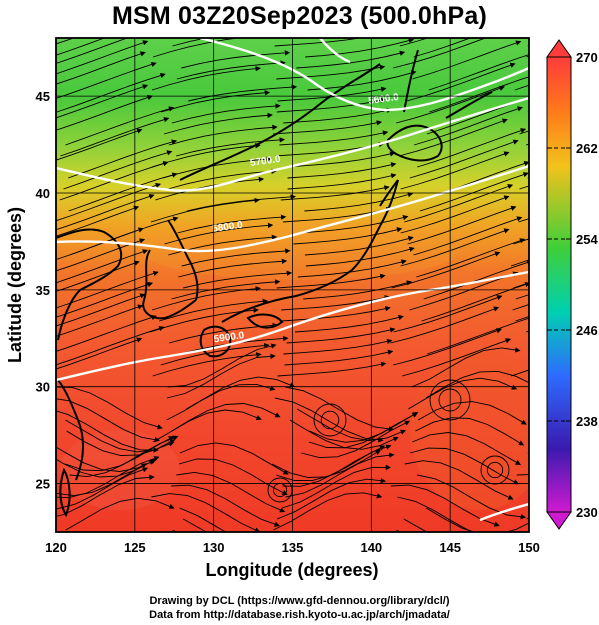 This screenshot has width=599, height=625. Describe the element at coordinates (228, 227) in the screenshot. I see `contour-label-2: 5800.0` at that location.